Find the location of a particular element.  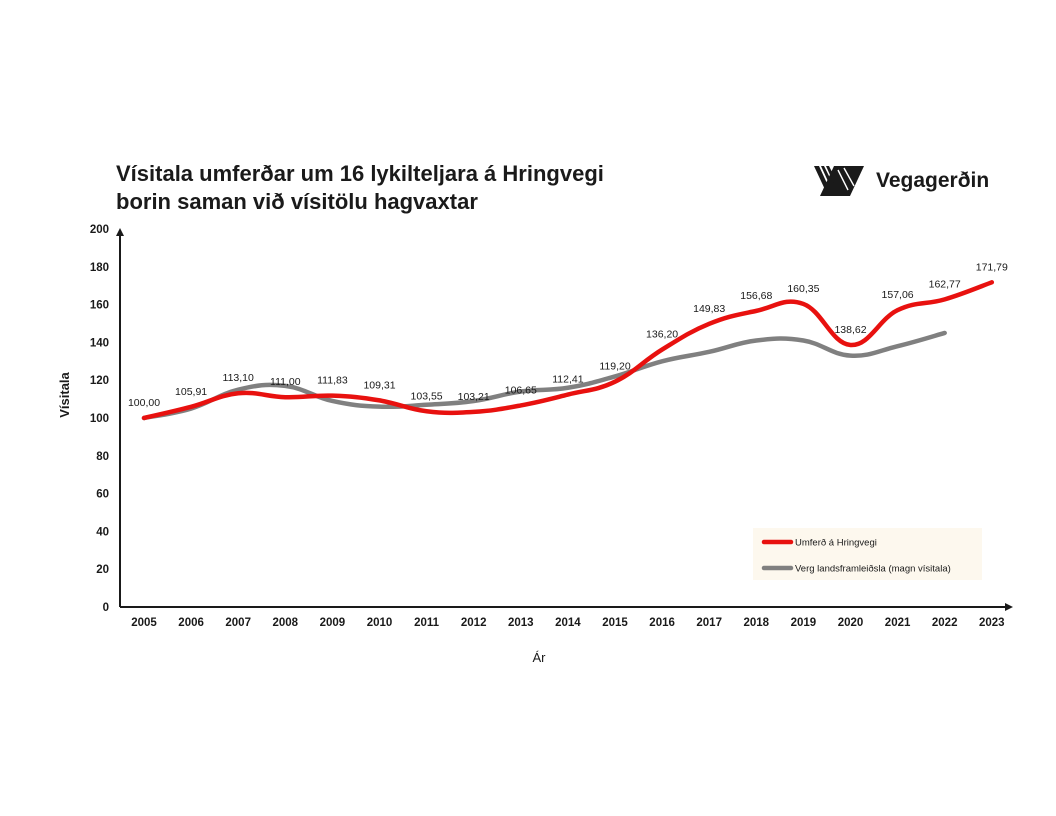

x-tick-label: 2014 is located at coordinates (568, 623).